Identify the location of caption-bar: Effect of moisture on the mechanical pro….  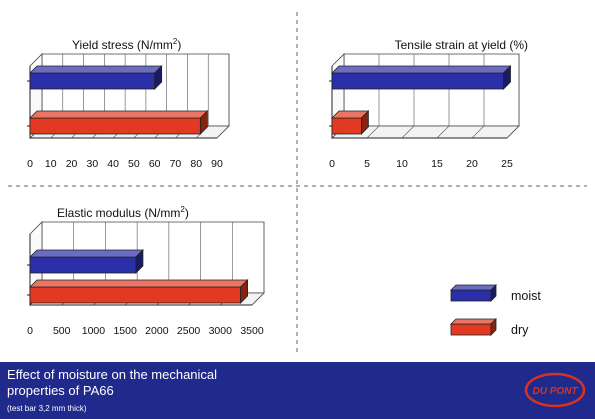
(297, 390).